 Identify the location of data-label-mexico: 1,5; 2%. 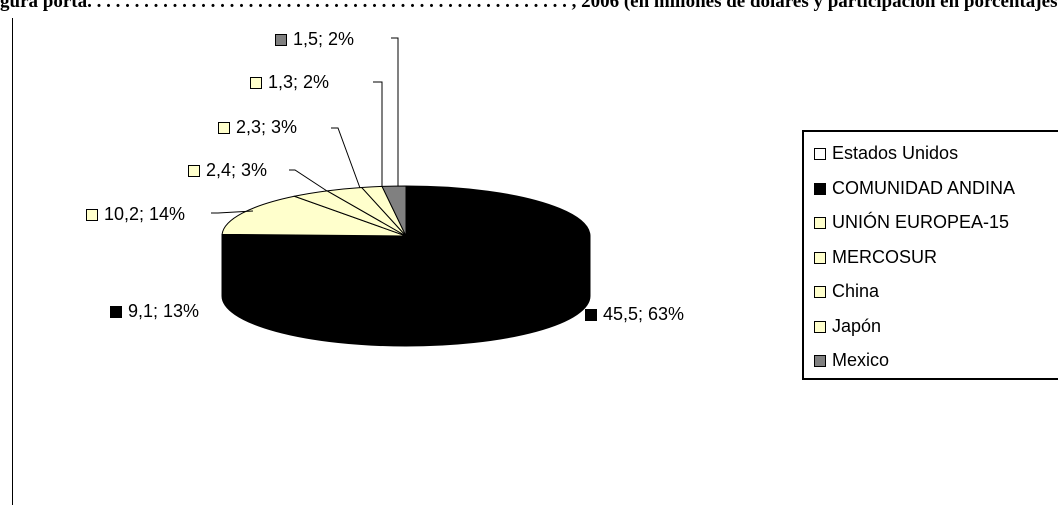
(314, 39).